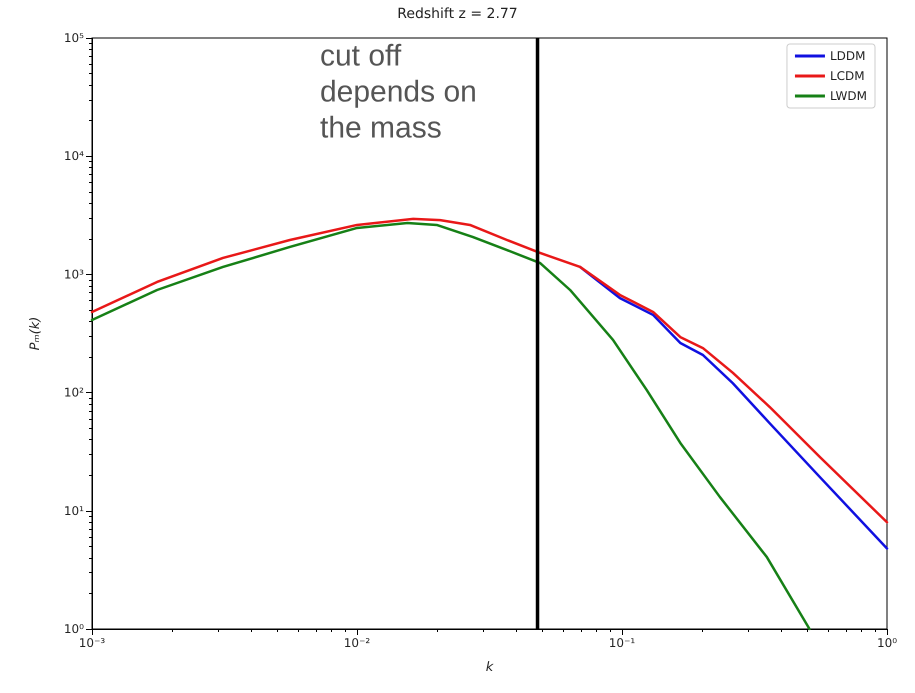  I want to click on legend-label: LDDM, so click(848, 56).